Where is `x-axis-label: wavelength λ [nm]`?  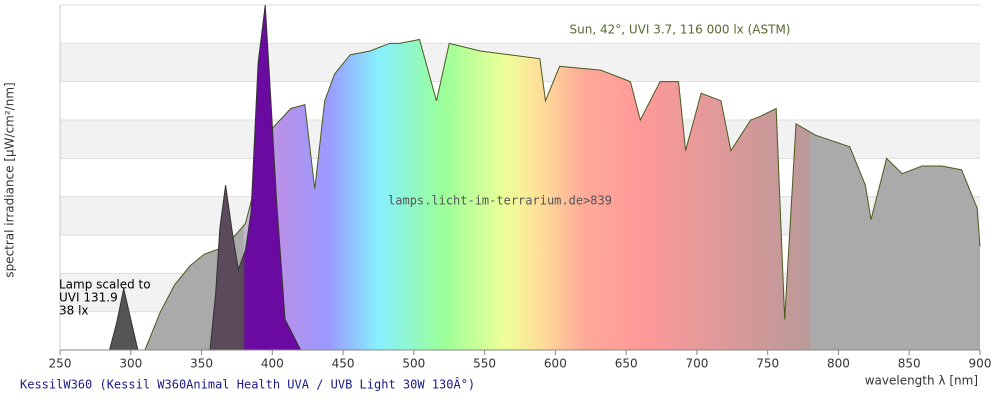
x-axis-label: wavelength λ [nm] is located at coordinates (921, 381).